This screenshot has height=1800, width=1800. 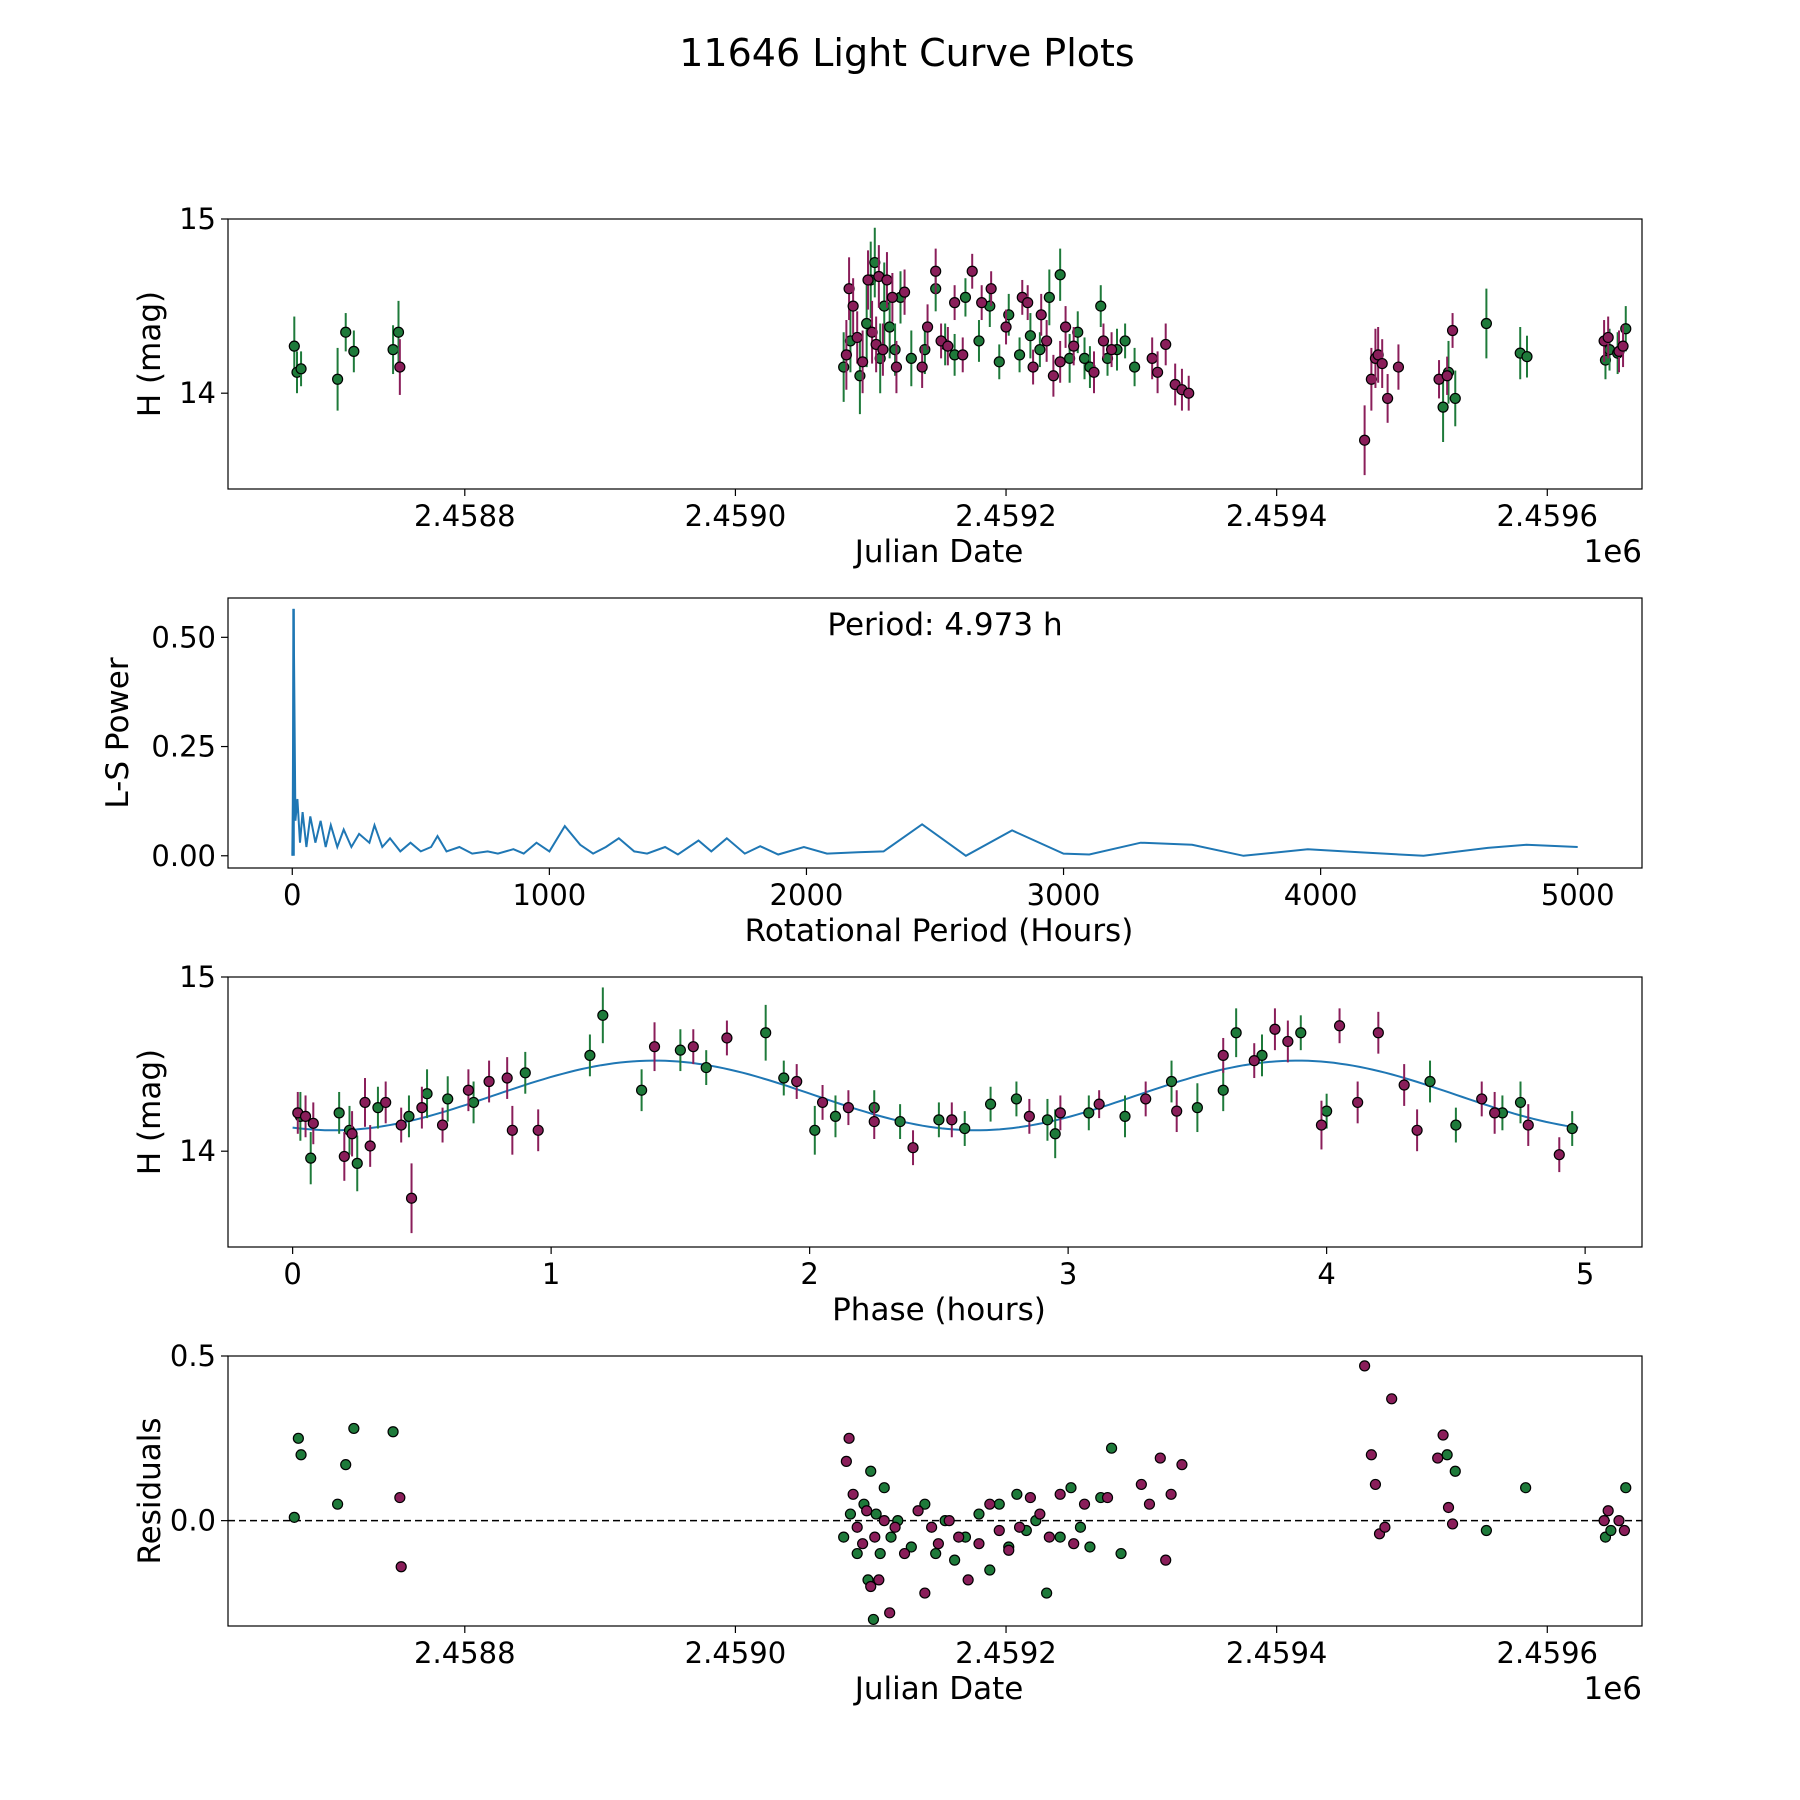 I want to click on x-tick-label: 4000, so click(x=1321, y=895).